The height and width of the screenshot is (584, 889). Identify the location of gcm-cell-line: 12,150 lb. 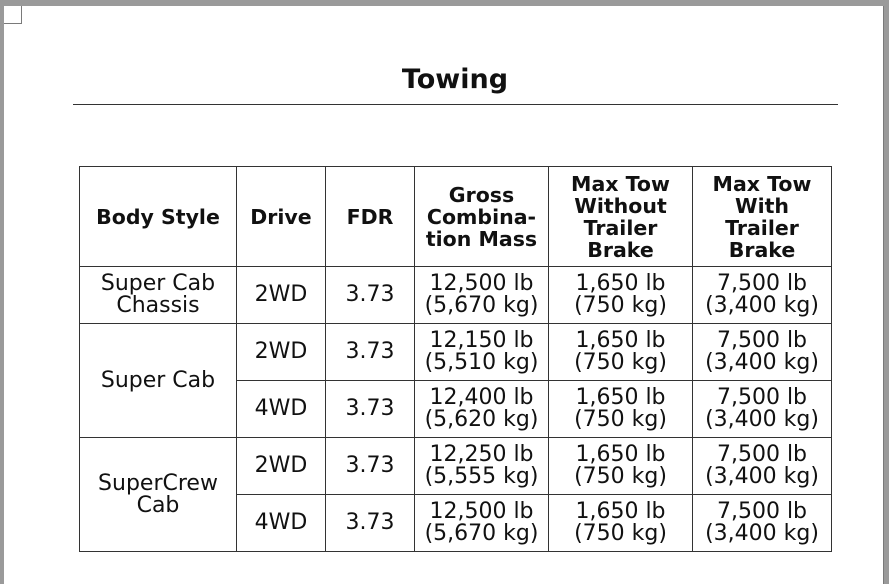
(481, 340).